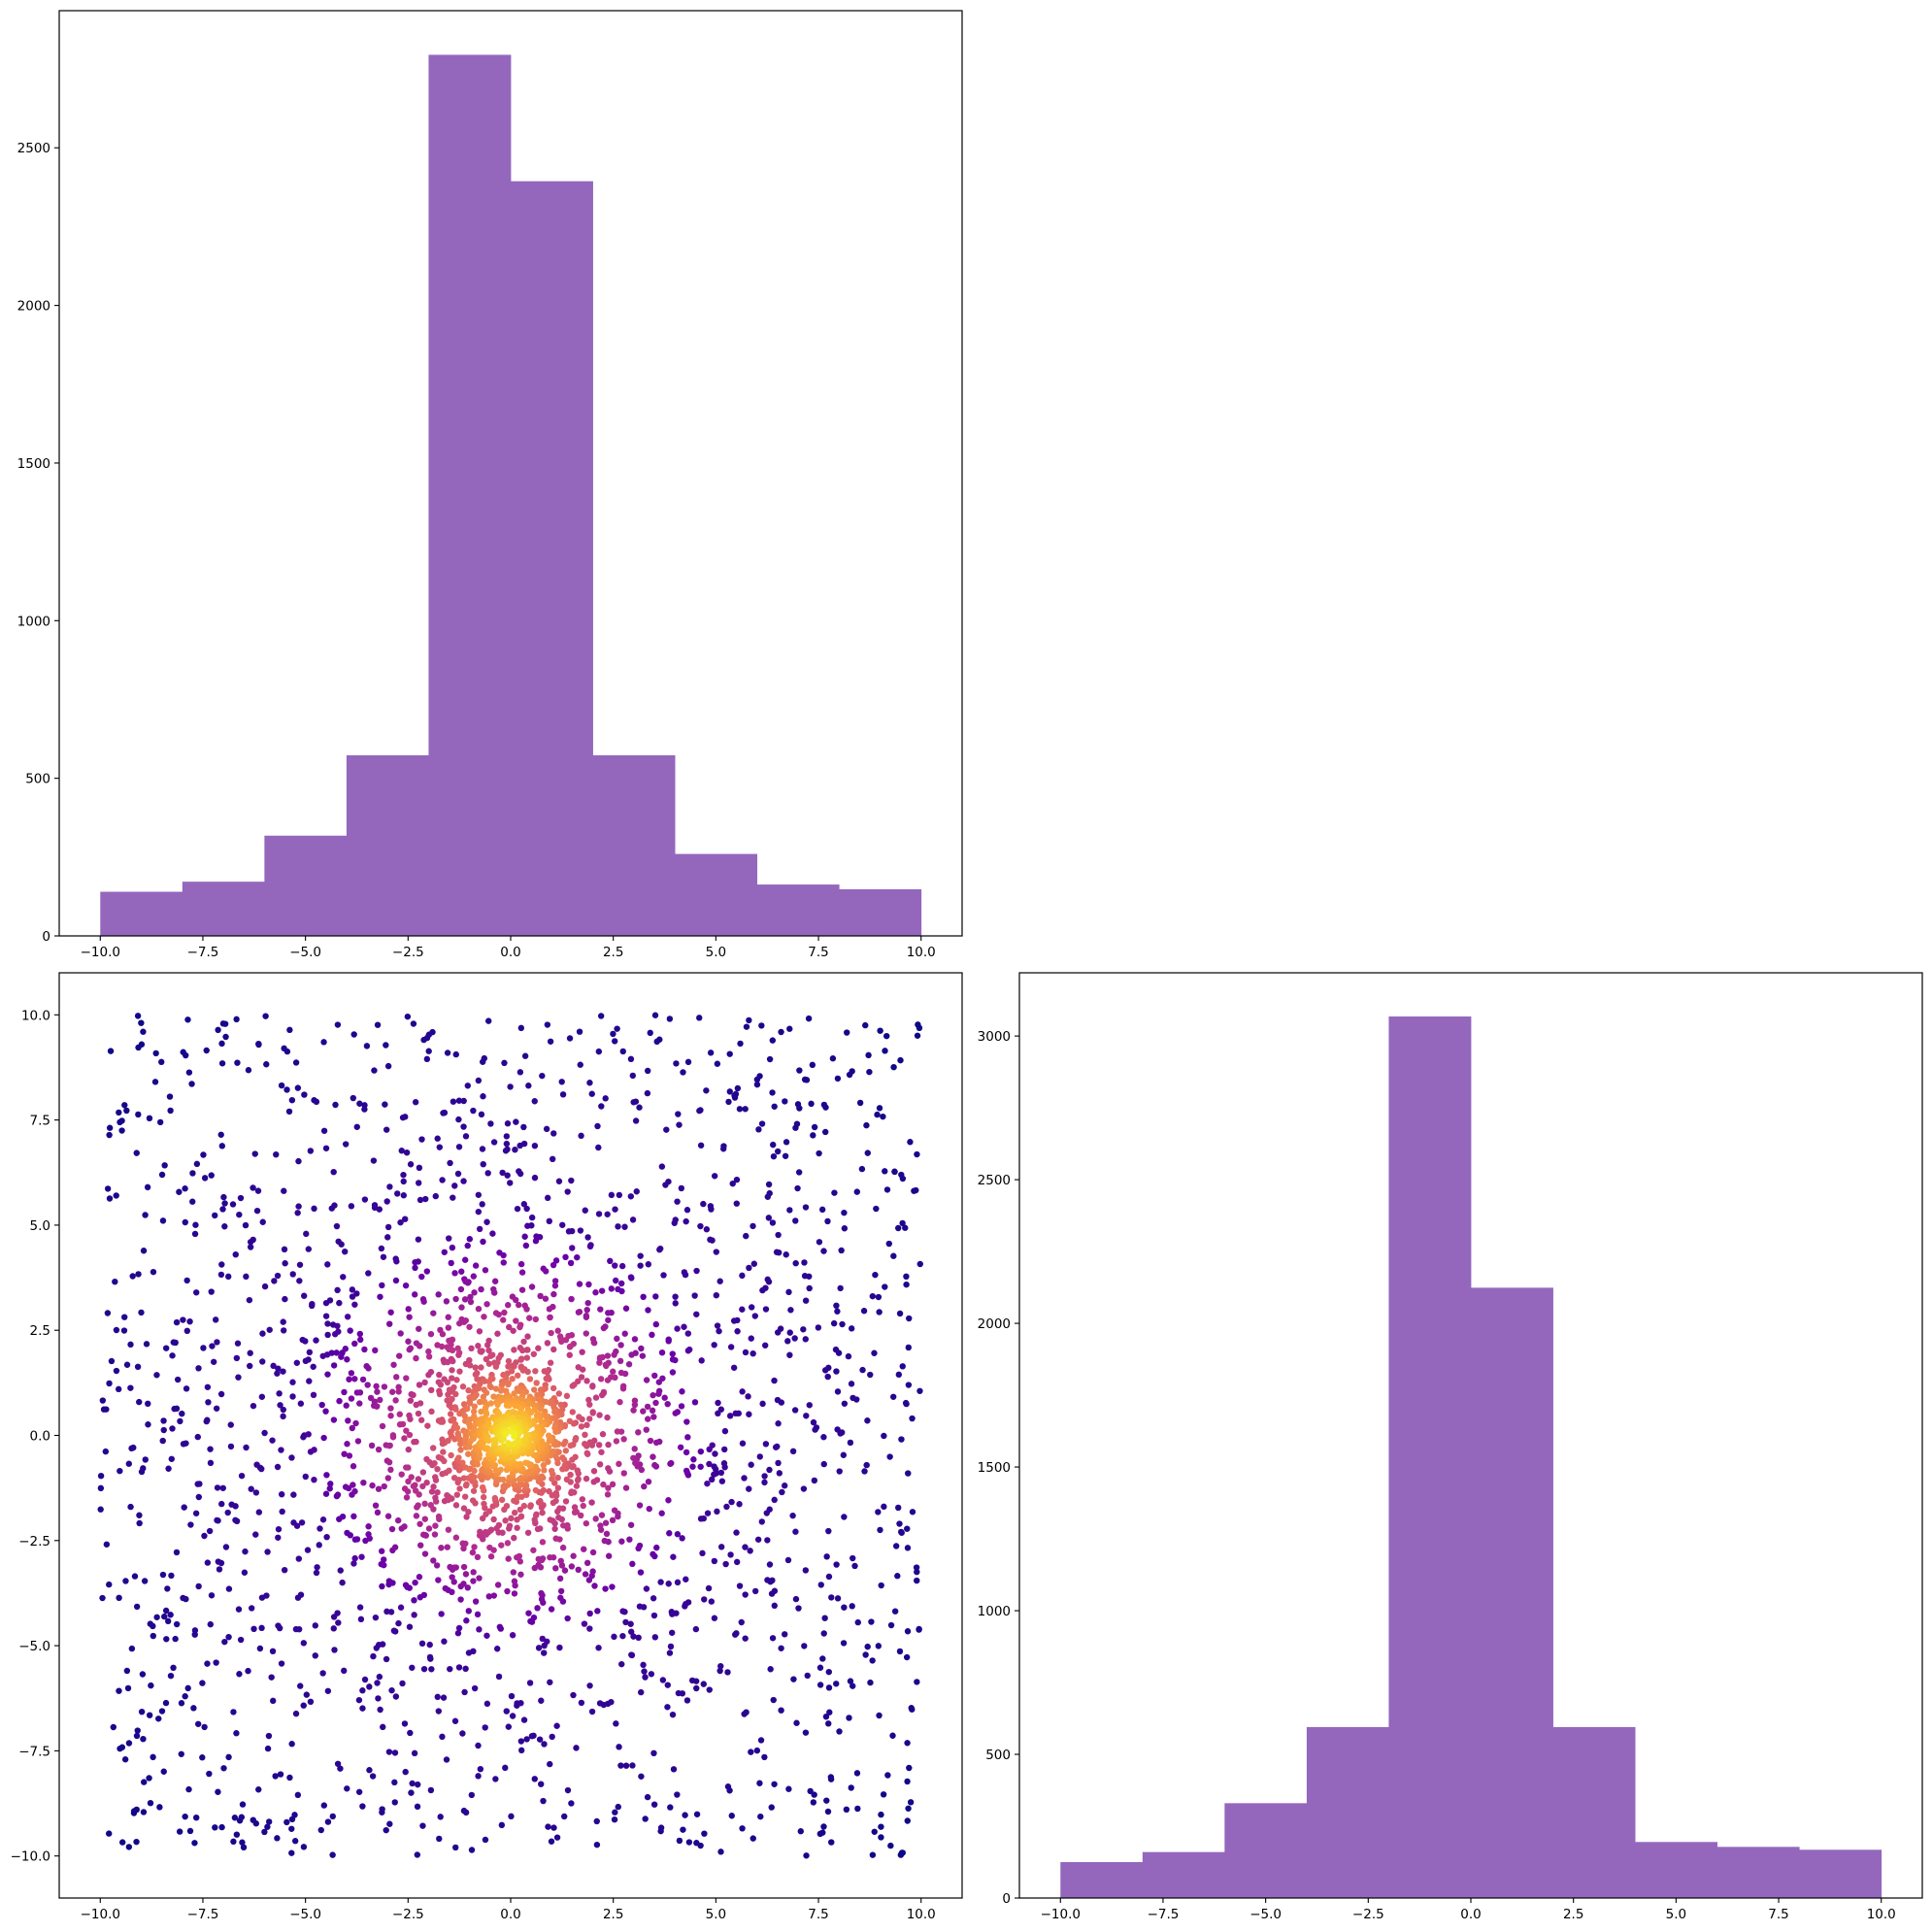  What do you see at coordinates (1778, 1914) in the screenshot?
I see `x-tick-label: 7.5` at bounding box center [1778, 1914].